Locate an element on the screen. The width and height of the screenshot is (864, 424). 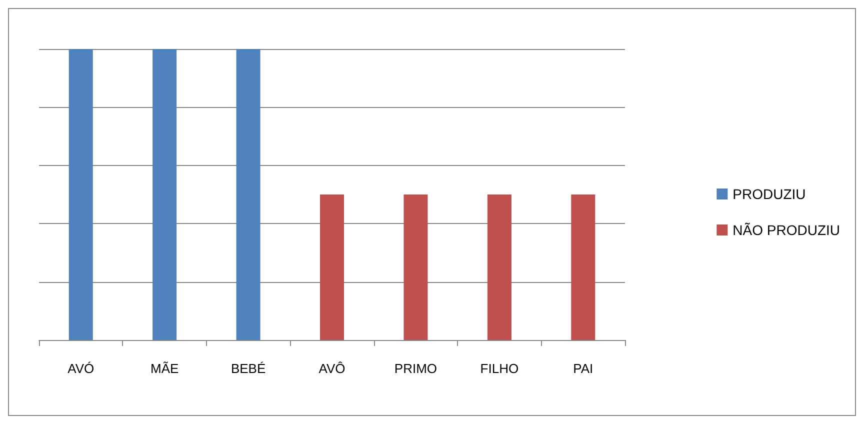
legend-label: PRODUZIU is located at coordinates (769, 194).